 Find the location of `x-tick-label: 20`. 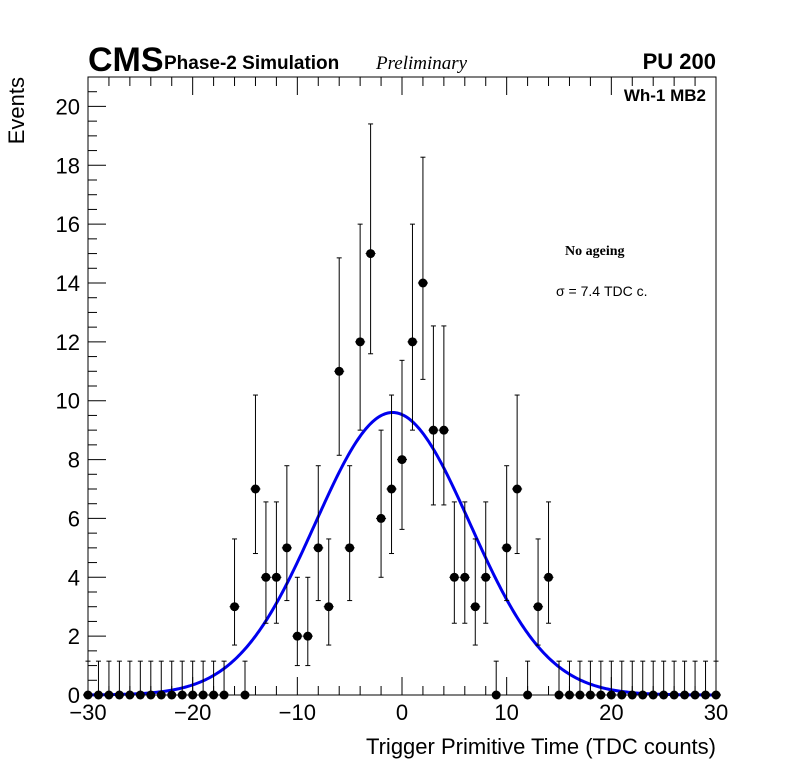

x-tick-label: 20 is located at coordinates (611, 712).